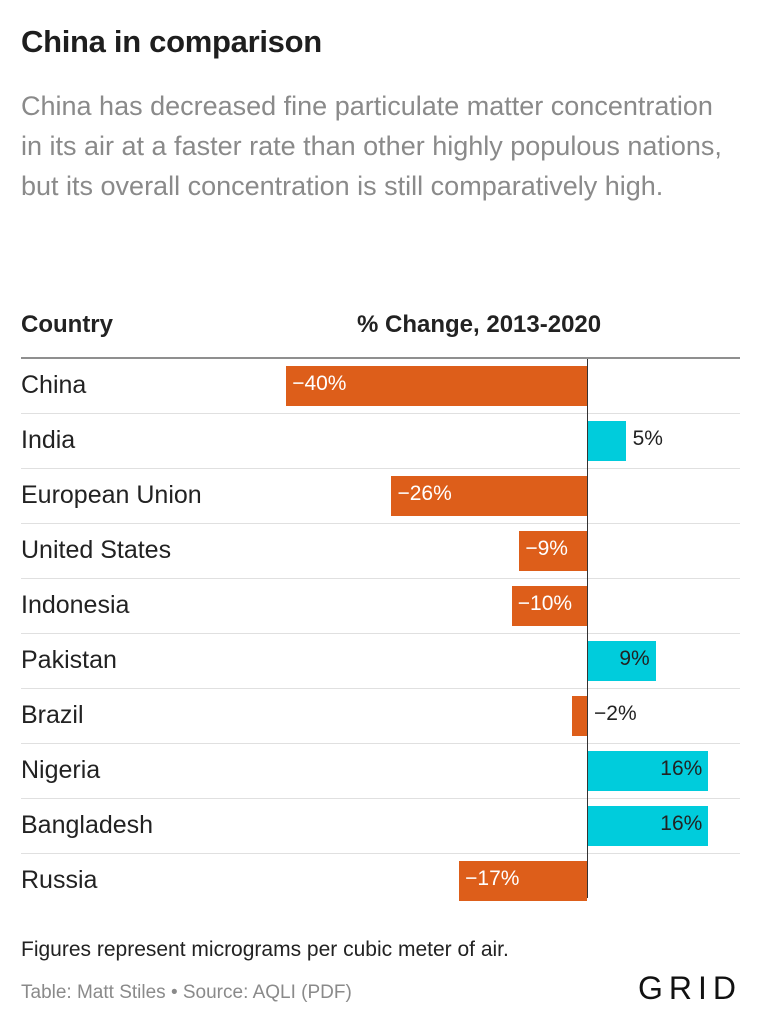  What do you see at coordinates (59, 880) in the screenshot?
I see `country-label: Russia` at bounding box center [59, 880].